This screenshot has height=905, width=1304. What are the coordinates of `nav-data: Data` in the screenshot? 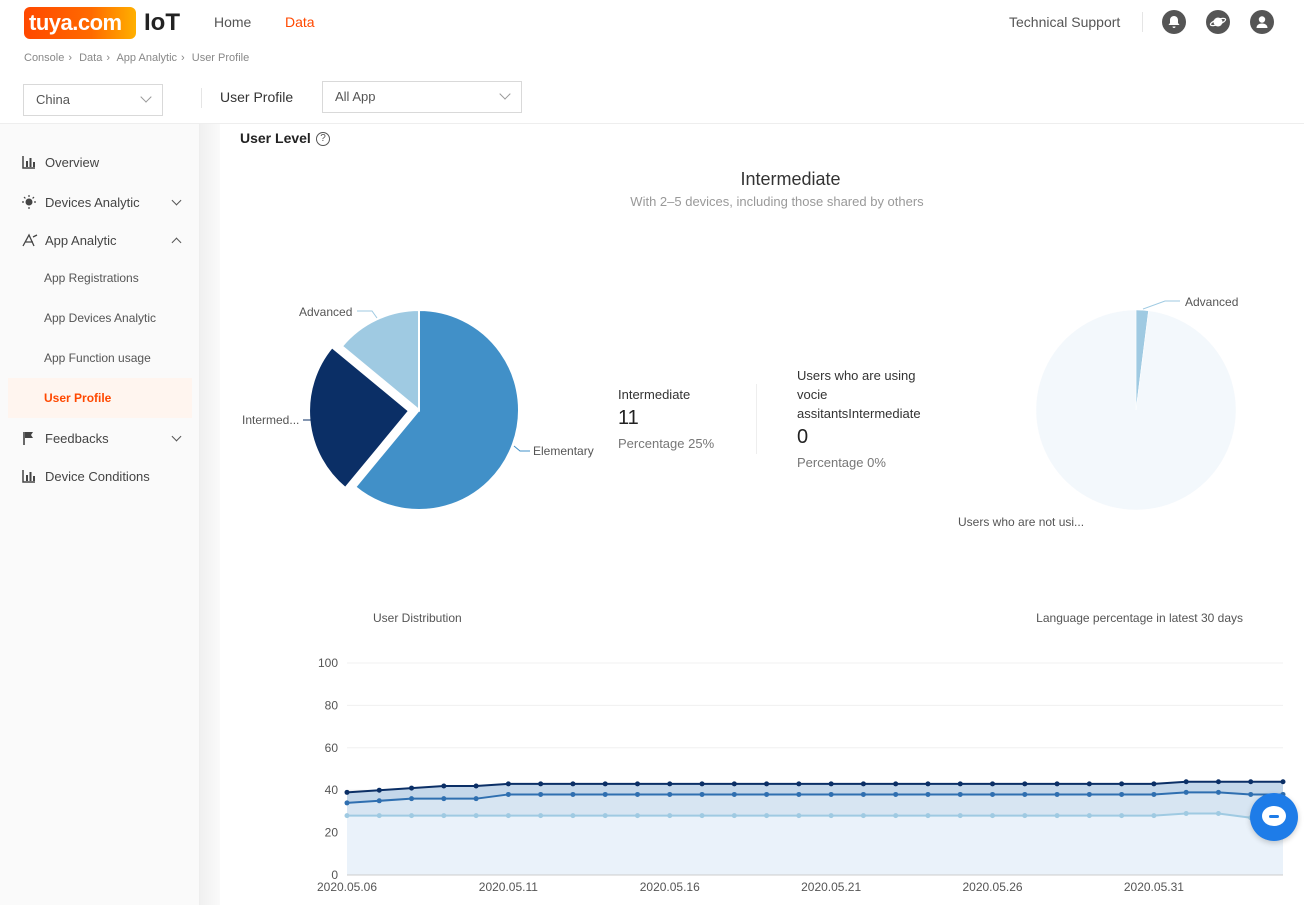 It's located at (300, 22).